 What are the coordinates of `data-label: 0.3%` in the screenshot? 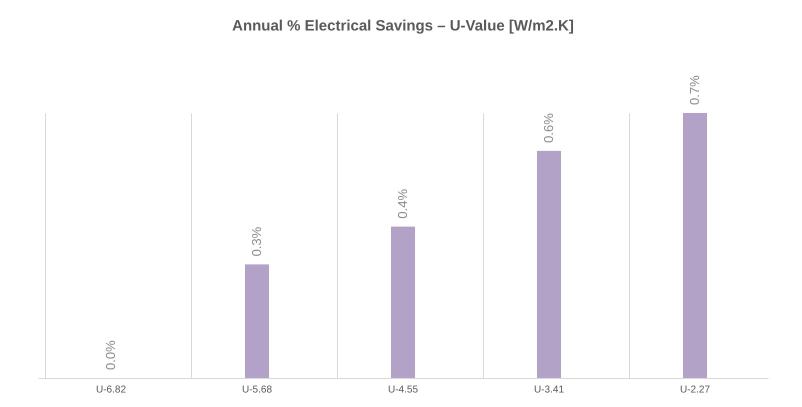 It's located at (256, 241).